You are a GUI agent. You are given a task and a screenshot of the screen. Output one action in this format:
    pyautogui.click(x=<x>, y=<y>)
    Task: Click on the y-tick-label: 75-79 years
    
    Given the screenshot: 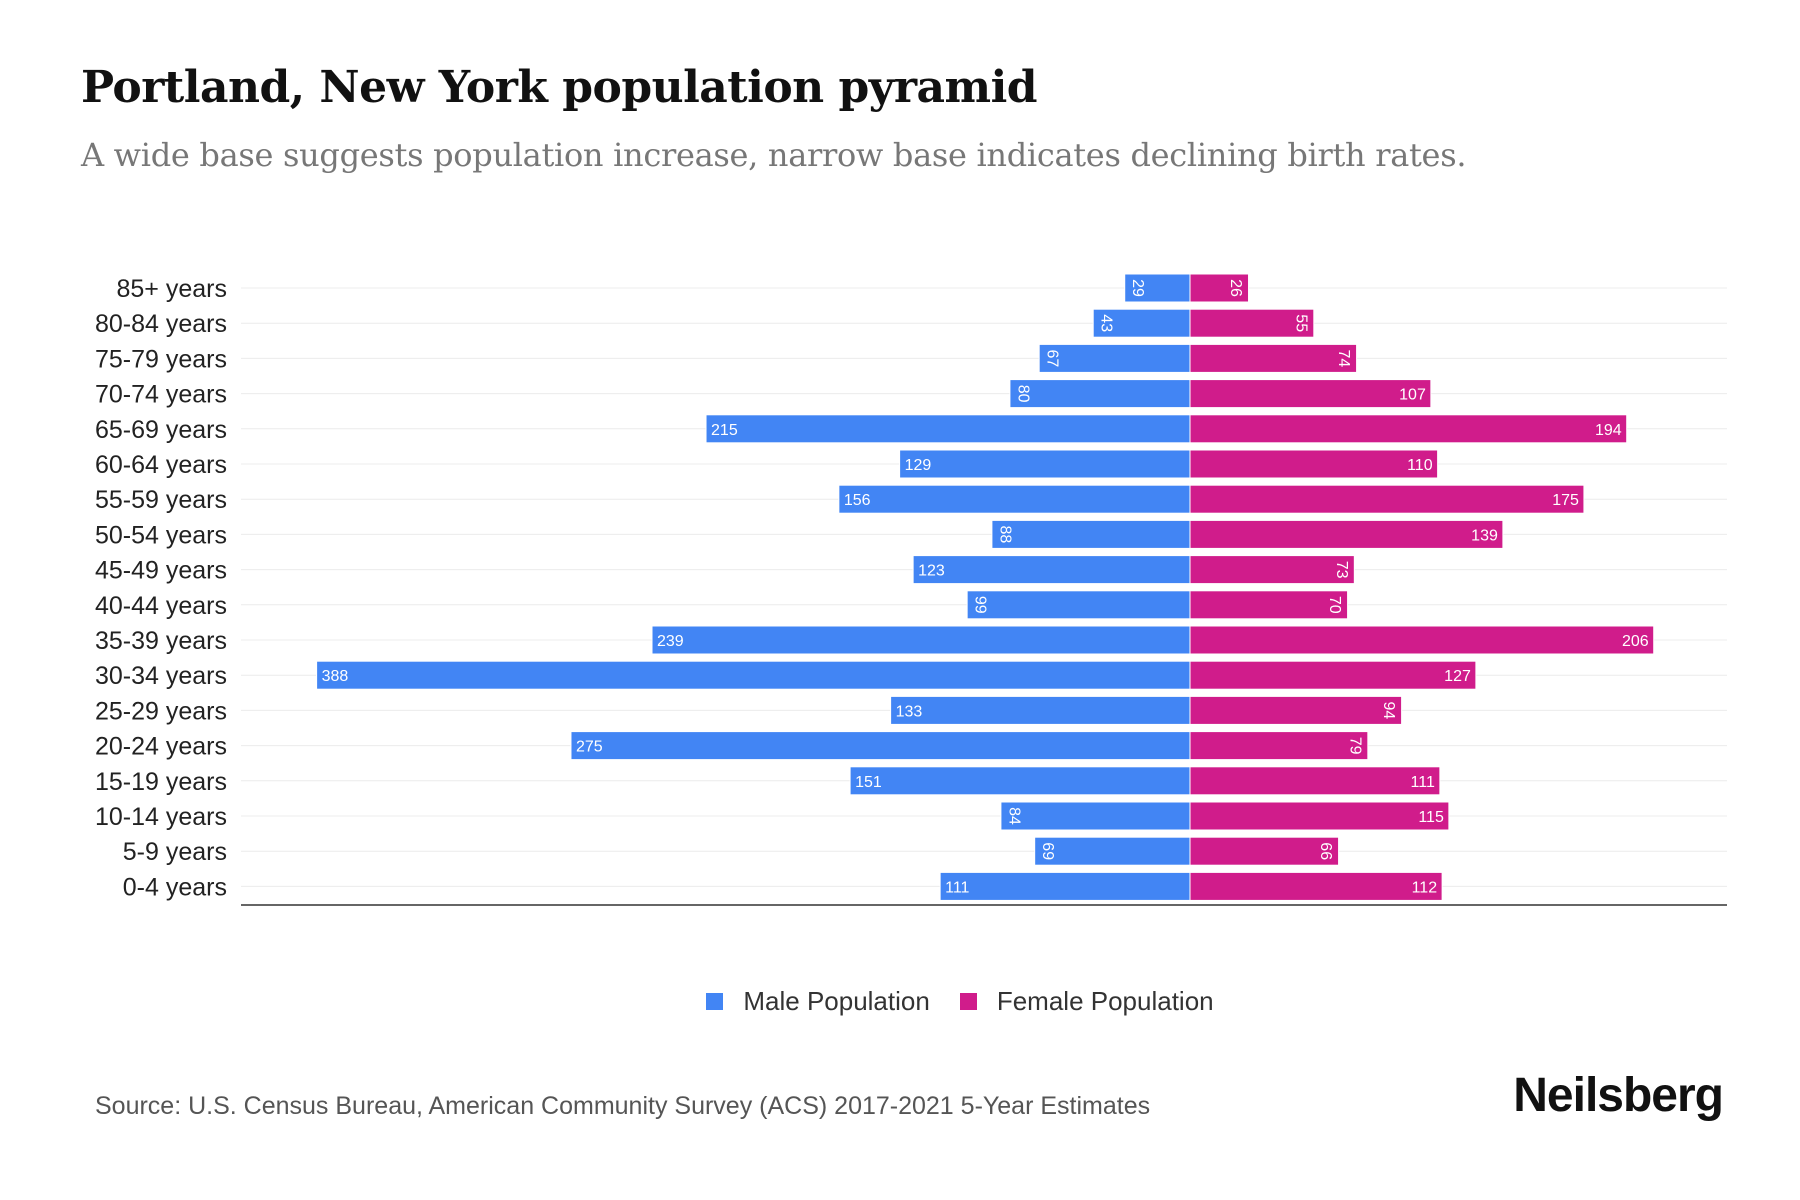 What is the action you would take?
    pyautogui.click(x=161, y=359)
    